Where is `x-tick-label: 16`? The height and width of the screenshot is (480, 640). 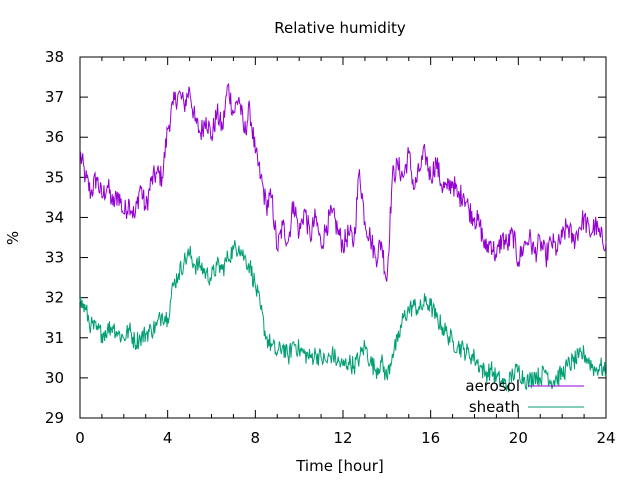
x-tick-label: 16 is located at coordinates (430, 438).